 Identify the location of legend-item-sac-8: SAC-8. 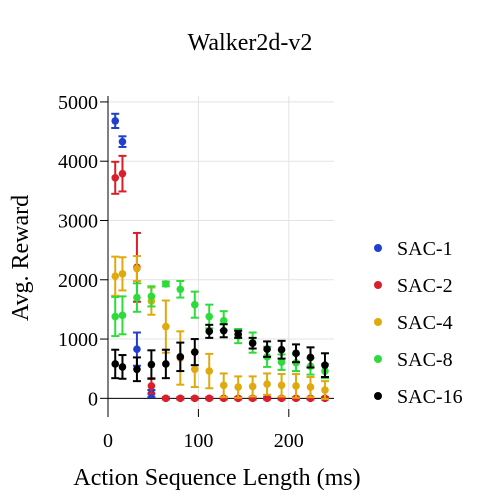
(413, 360).